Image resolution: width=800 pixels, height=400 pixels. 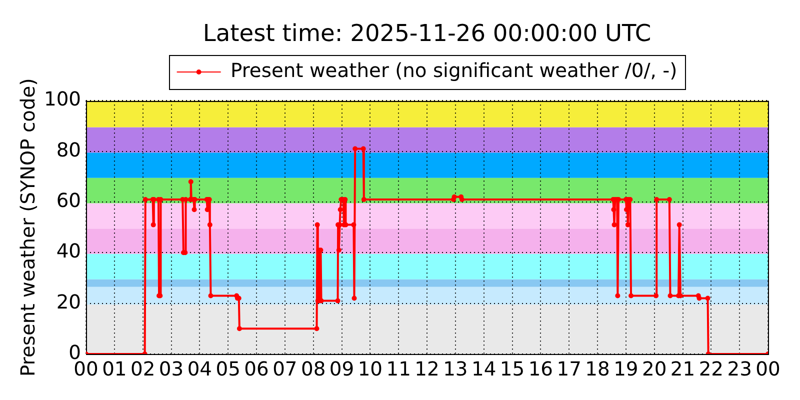 What do you see at coordinates (427, 34) in the screenshot?
I see `chart-title: Latest time: 2025-11-26 00:00:00 UTC` at bounding box center [427, 34].